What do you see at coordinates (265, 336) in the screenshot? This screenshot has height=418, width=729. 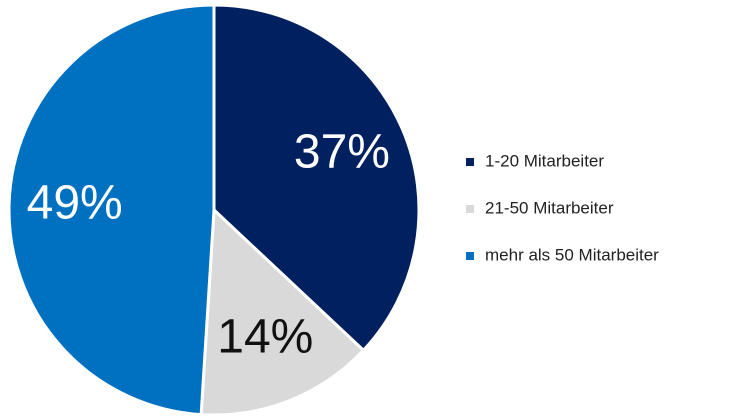 I see `slice-label: 14%` at bounding box center [265, 336].